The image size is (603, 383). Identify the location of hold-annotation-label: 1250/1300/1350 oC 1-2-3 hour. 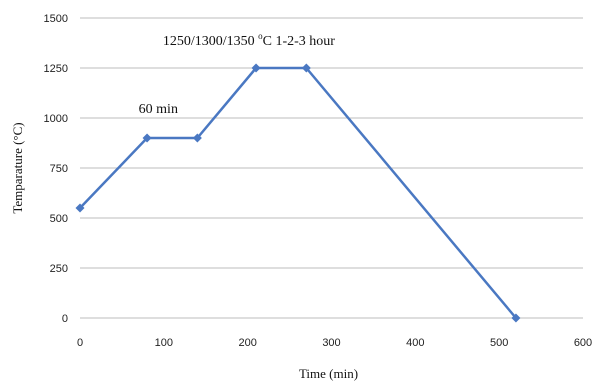
(249, 40).